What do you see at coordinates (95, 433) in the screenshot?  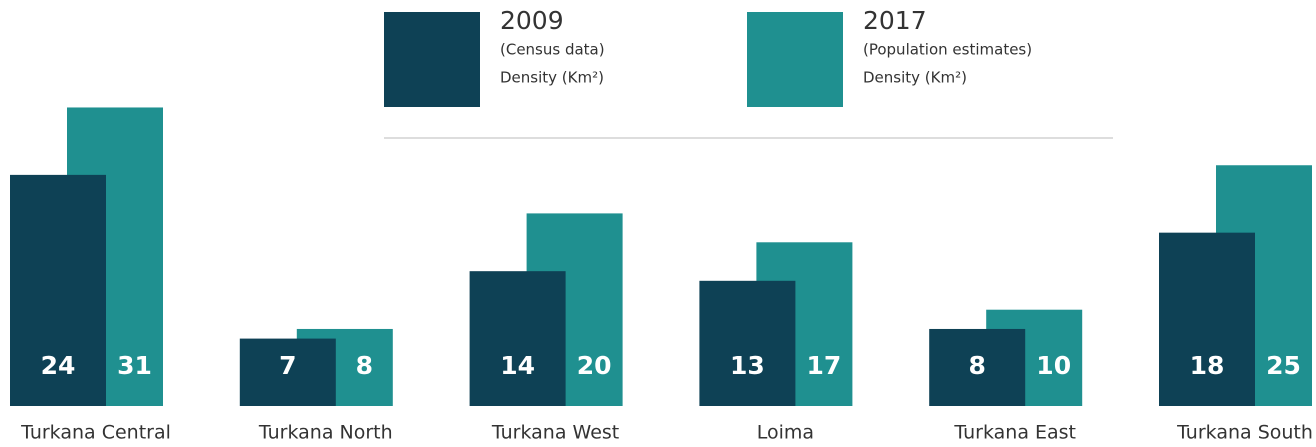 I see `category-label: Turkana Central` at bounding box center [95, 433].